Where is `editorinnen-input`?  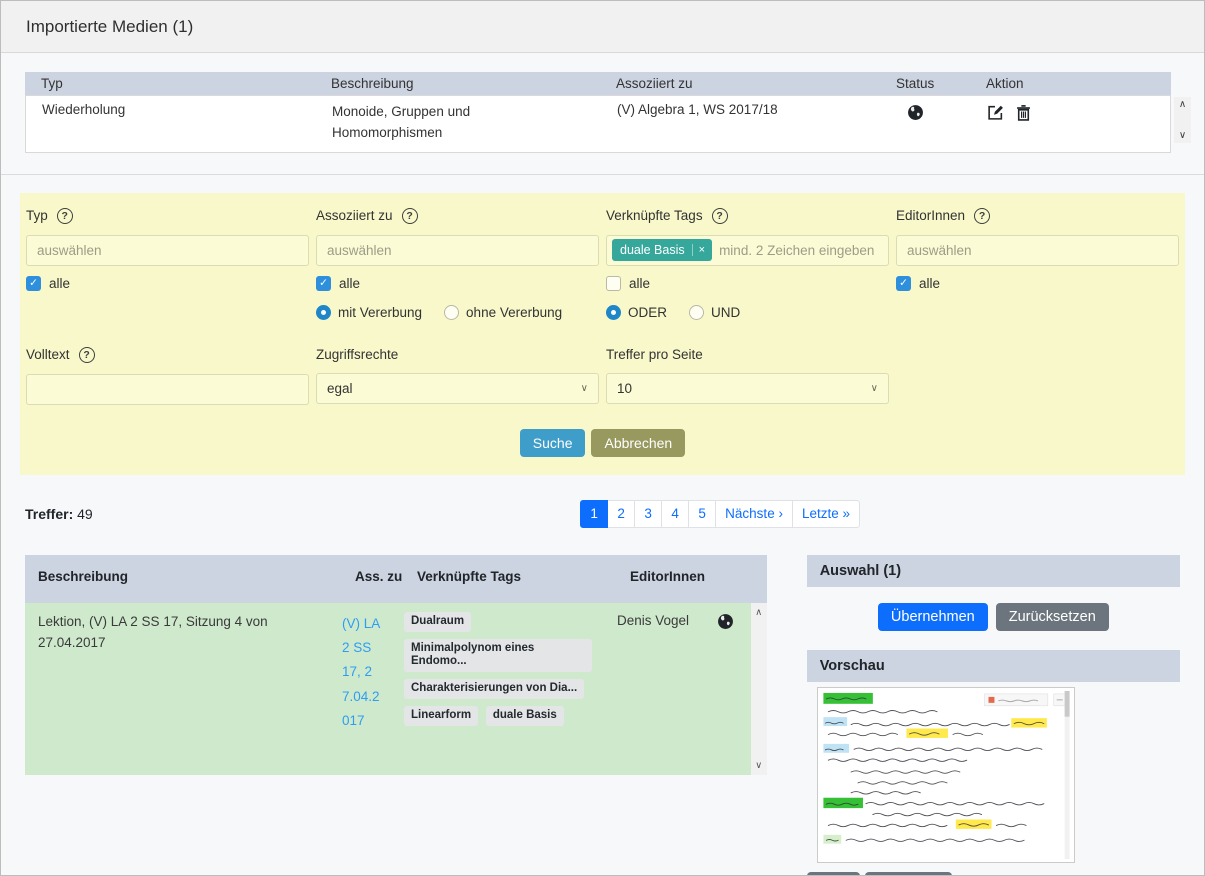
editorinnen-input is located at coordinates (1037, 250).